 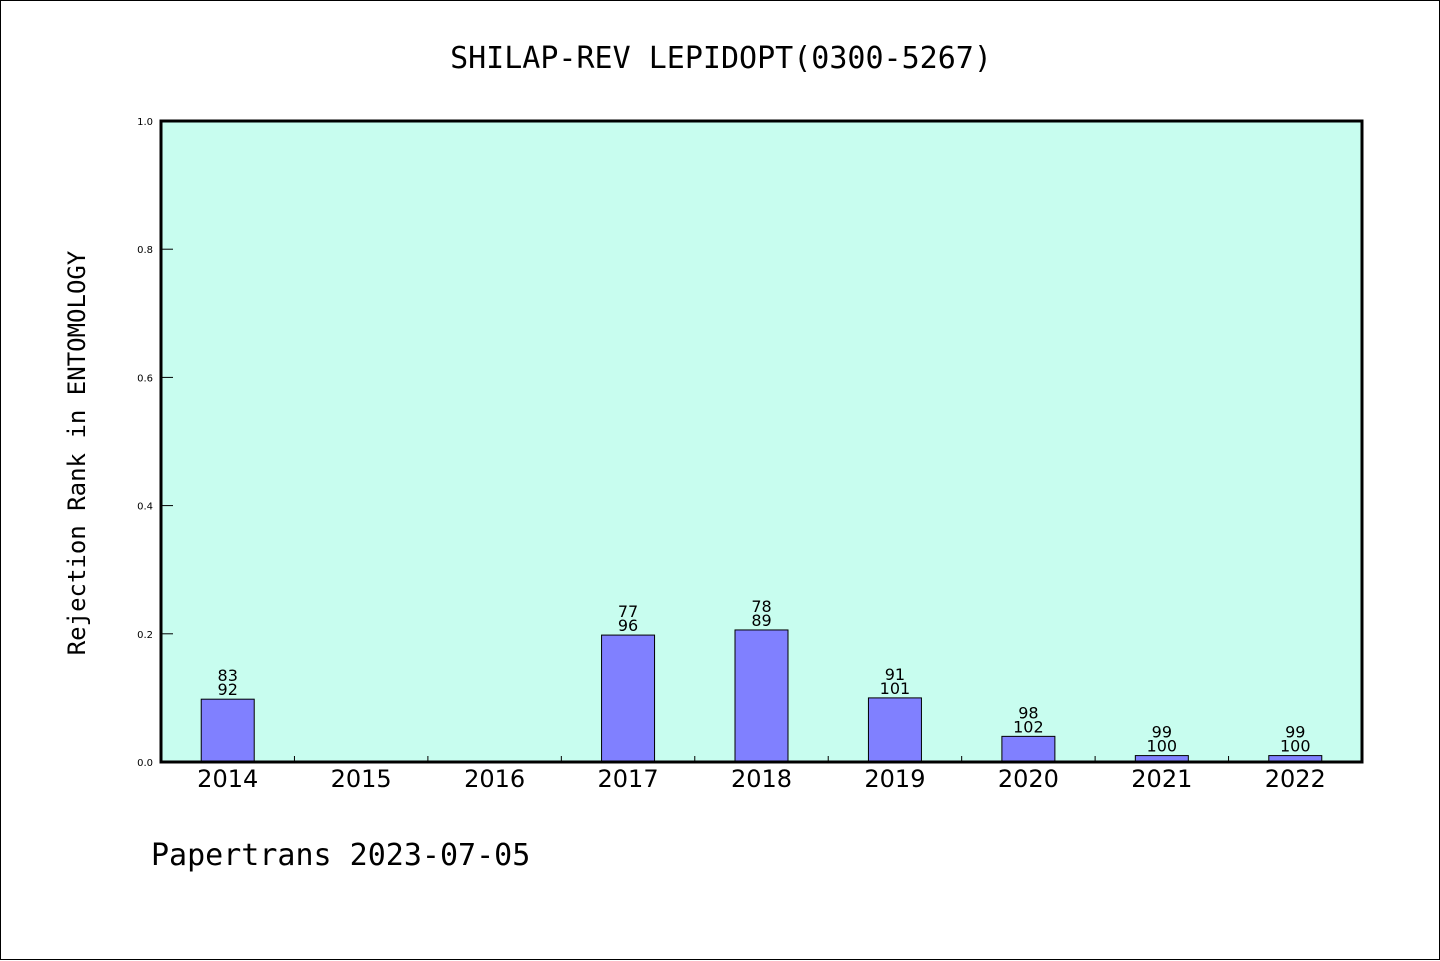 I want to click on y-tick-label: 1.0, so click(x=145, y=122).